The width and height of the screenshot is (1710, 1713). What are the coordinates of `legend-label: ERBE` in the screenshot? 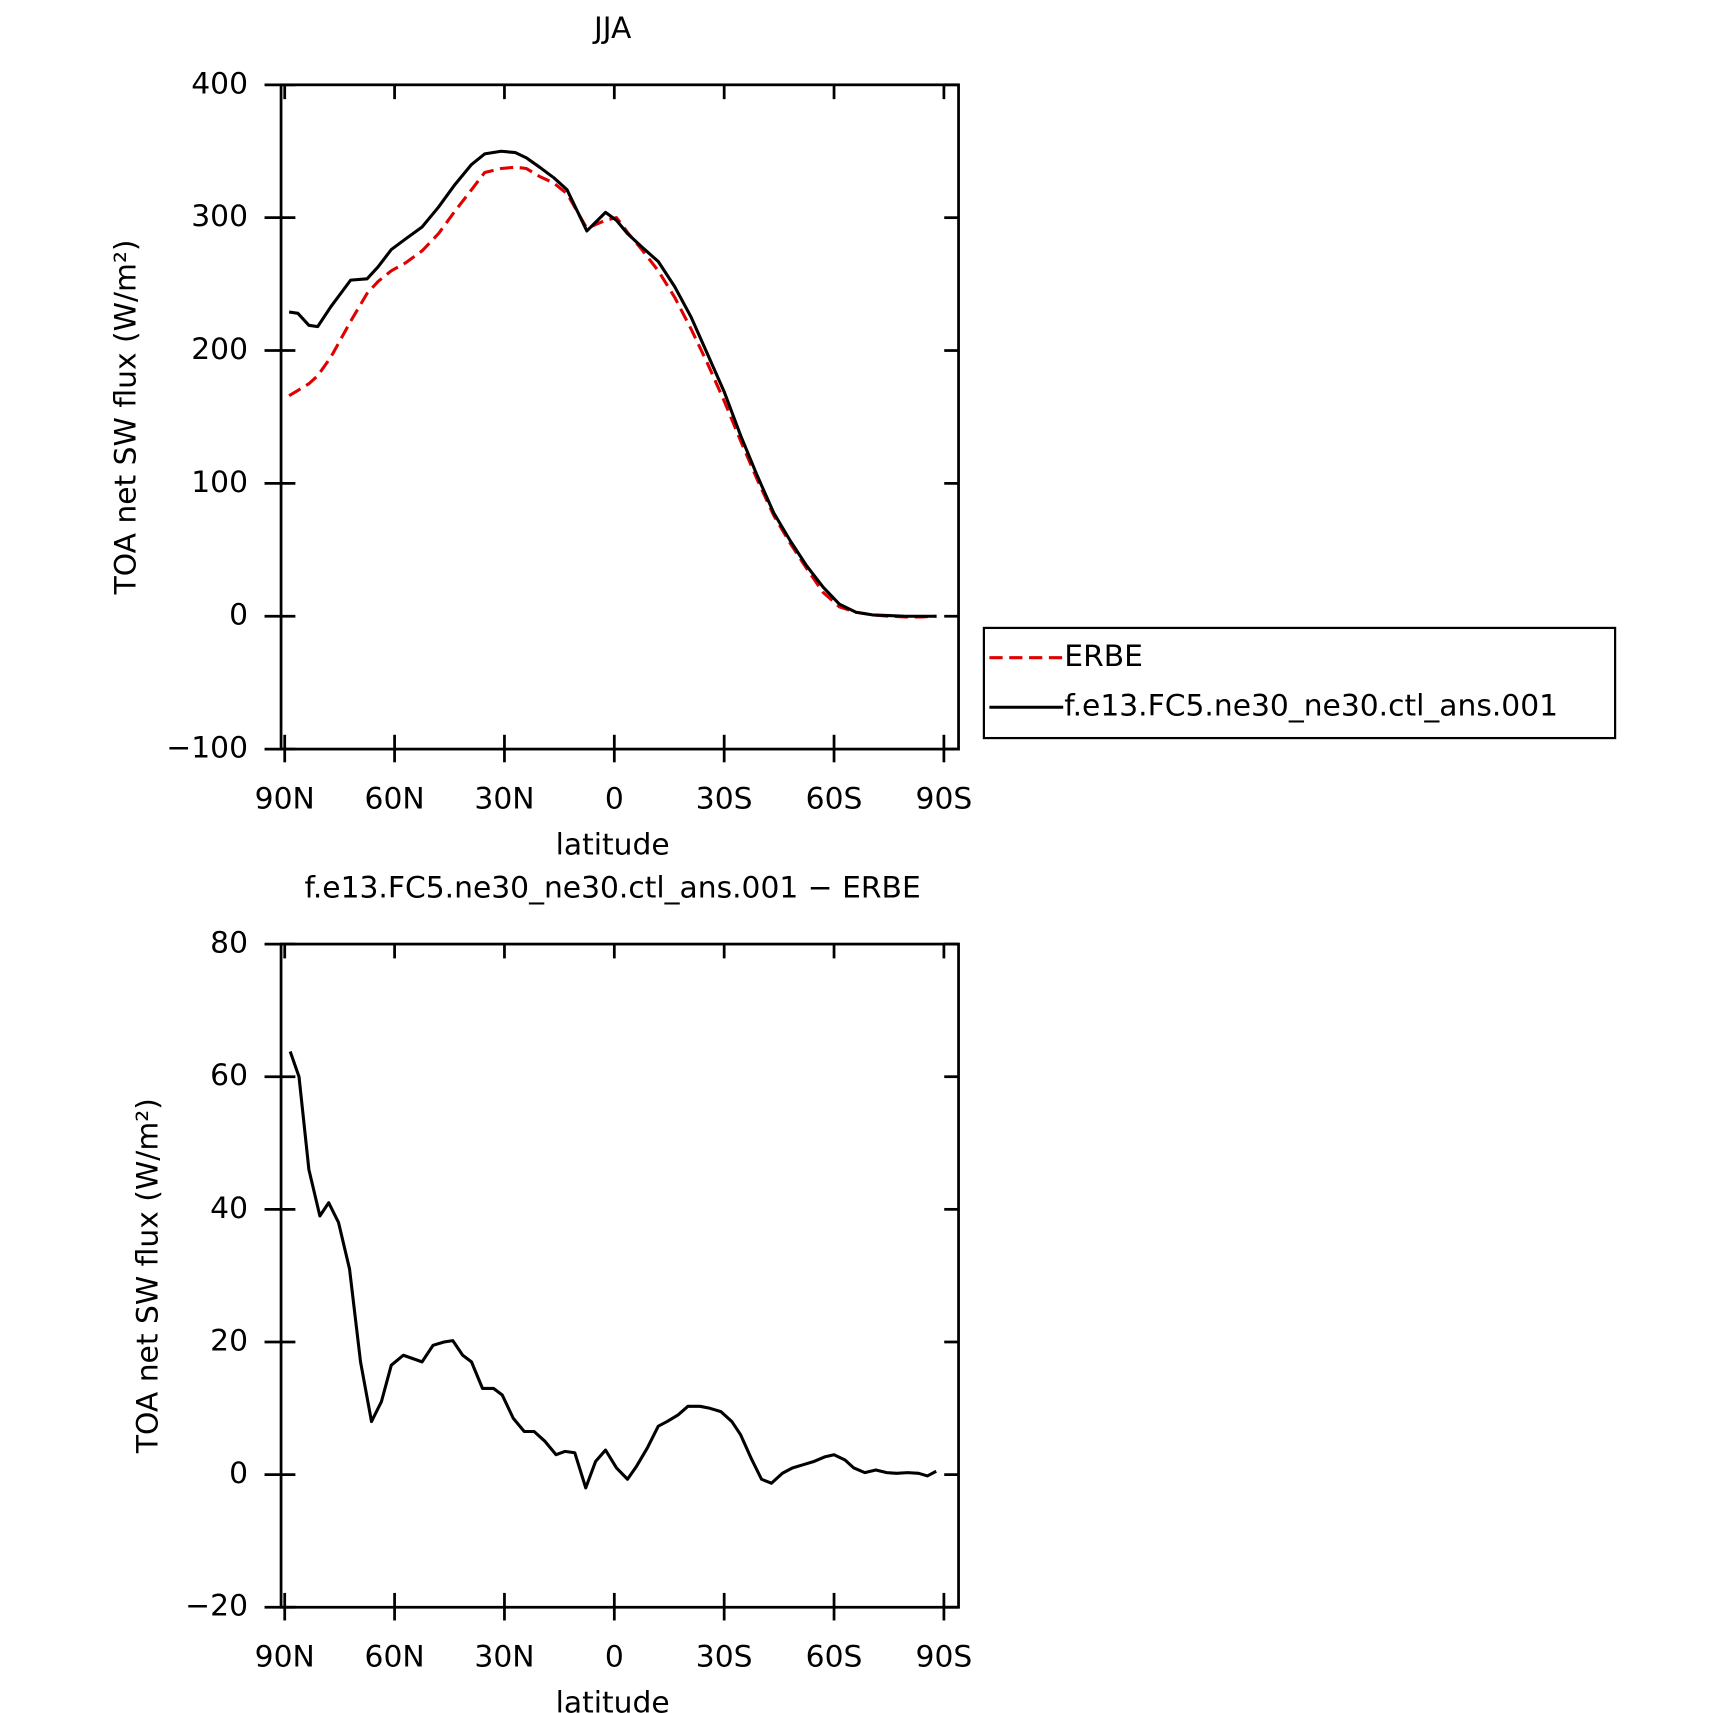 It's located at (1103, 656).